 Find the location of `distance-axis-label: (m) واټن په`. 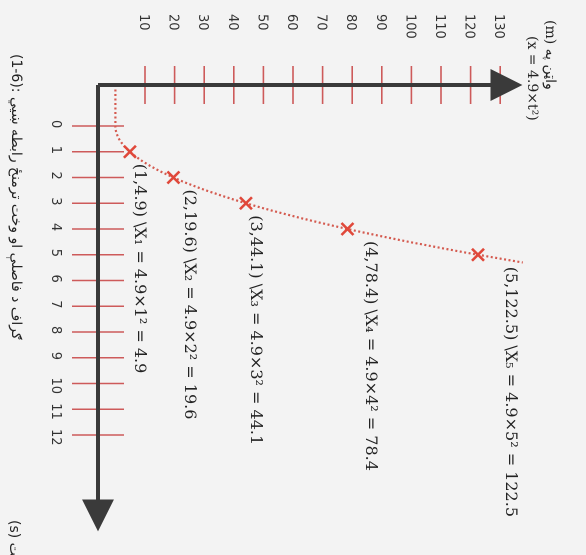

distance-axis-label: (m) واټن په is located at coordinates (550, 55).